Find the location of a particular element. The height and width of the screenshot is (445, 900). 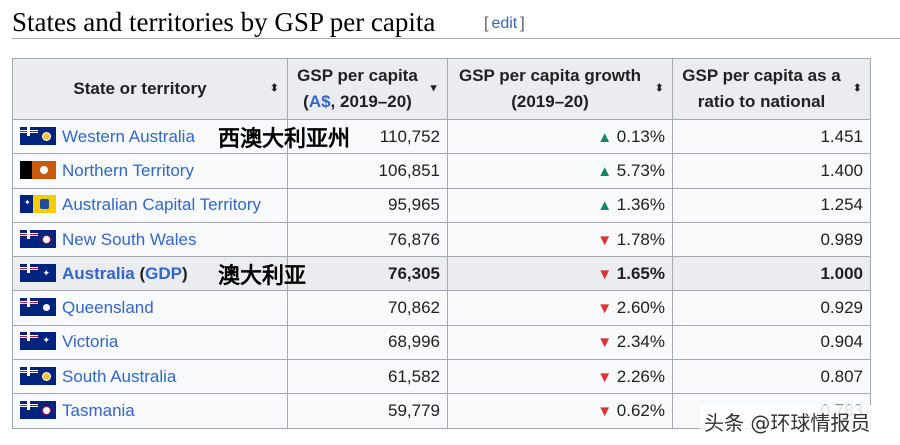

state-link: New South Wales is located at coordinates (129, 239).